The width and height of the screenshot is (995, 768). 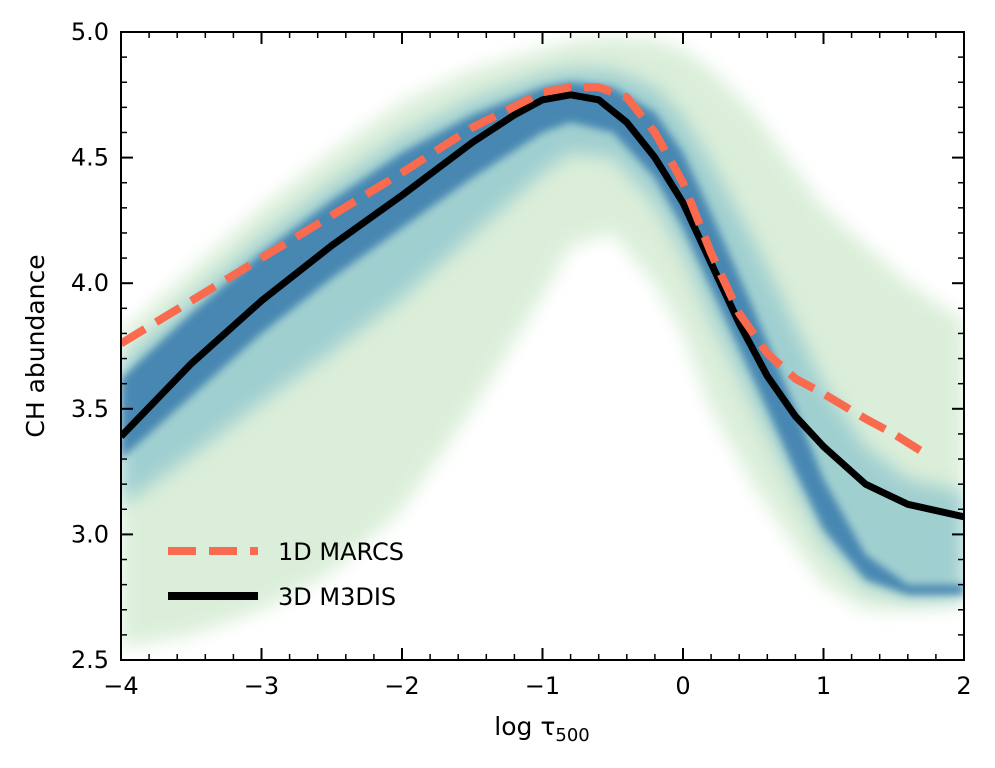 I want to click on x-tick-label: −4, so click(x=120, y=686).